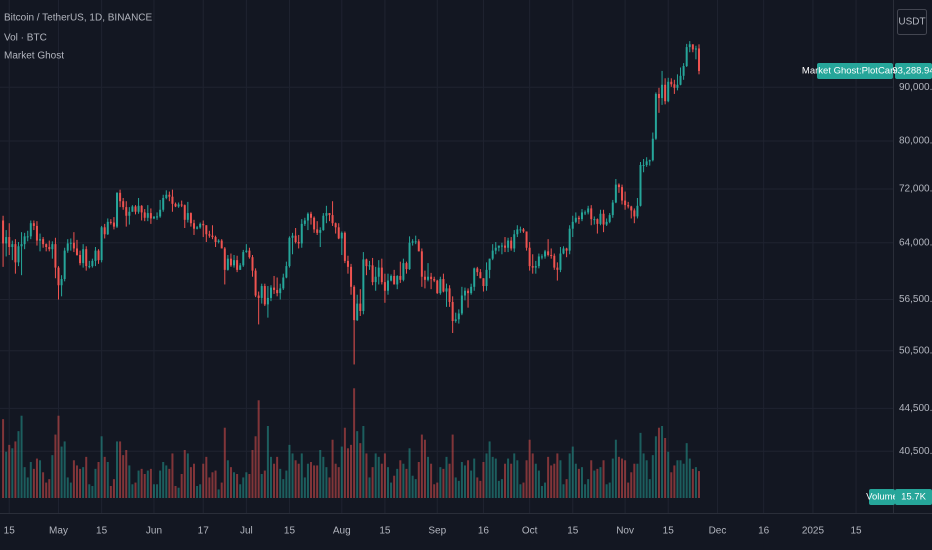  Describe the element at coordinates (915, 87) in the screenshot. I see `y-tick-label: 90,000.00` at that location.